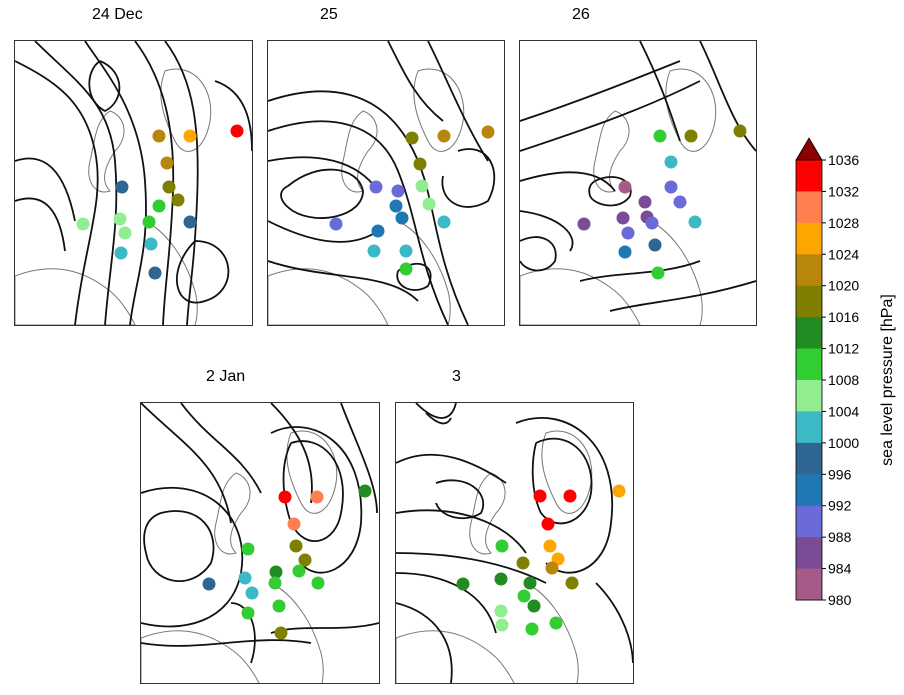 The image size is (904, 695). Describe the element at coordinates (581, 14) in the screenshot. I see `panel-title: 26` at that location.